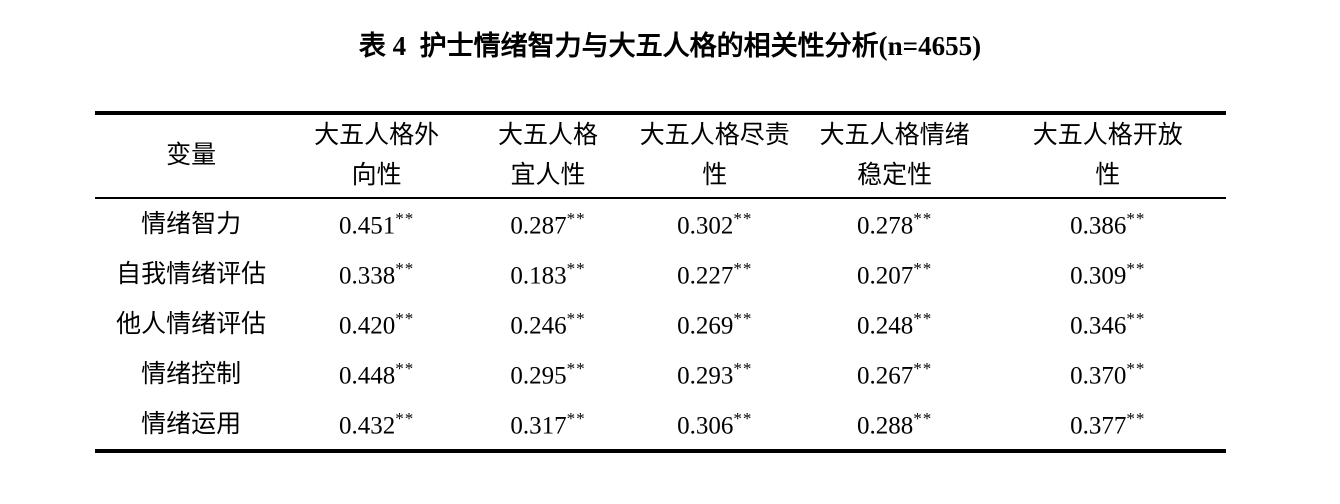 The width and height of the screenshot is (1340, 504). Describe the element at coordinates (376, 324) in the screenshot. I see `cell-value: 0.420**` at that location.